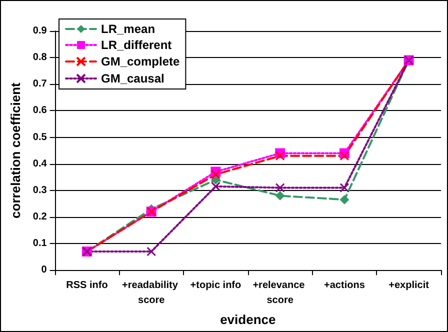 This screenshot has height=332, width=448. I want to click on y-tick-label: 0.4, so click(40, 164).